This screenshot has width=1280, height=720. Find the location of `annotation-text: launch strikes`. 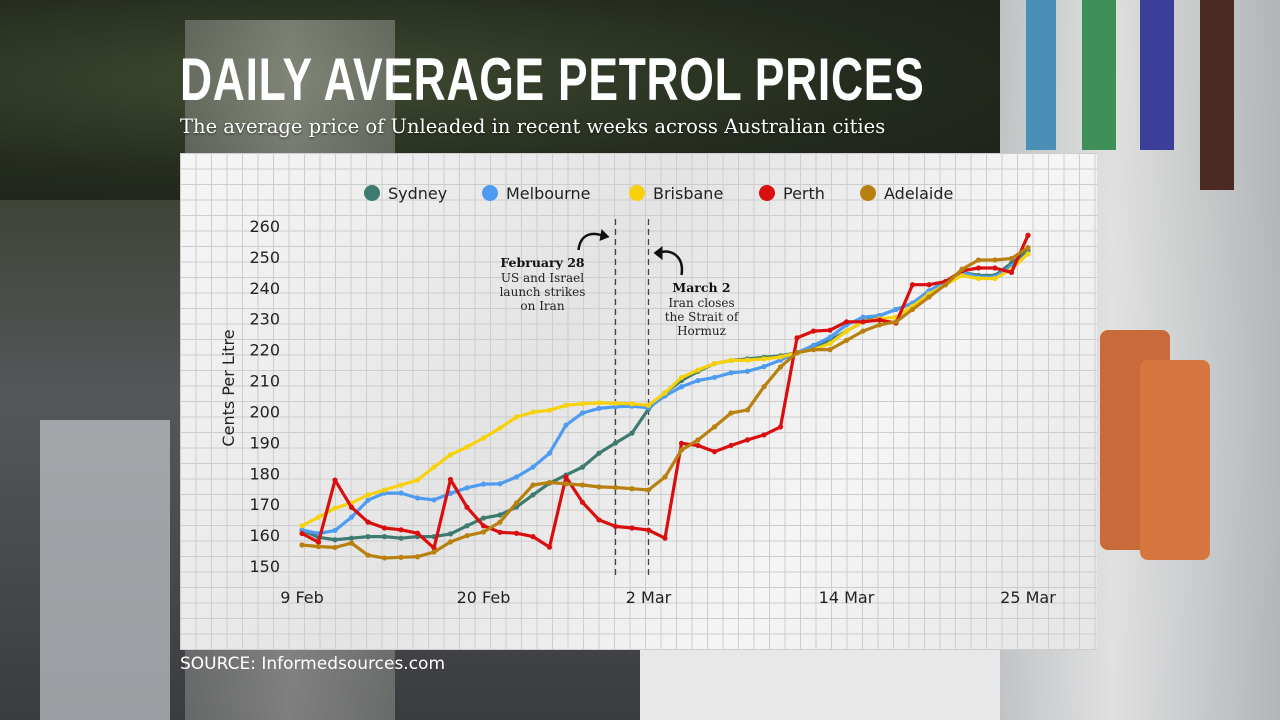

annotation-text: launch strikes is located at coordinates (543, 292).